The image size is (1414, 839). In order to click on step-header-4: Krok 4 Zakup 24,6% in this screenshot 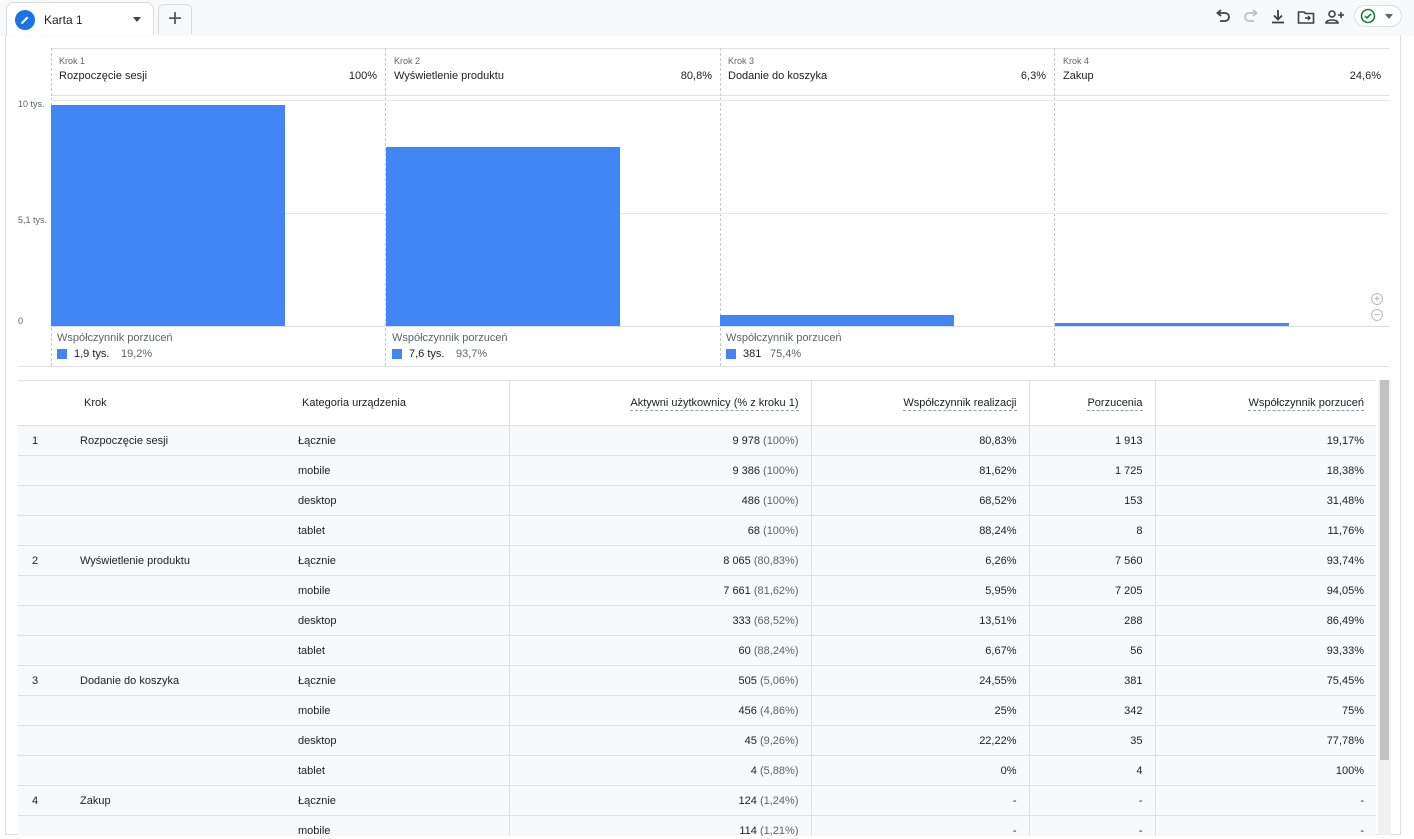, I will do `click(1222, 72)`.